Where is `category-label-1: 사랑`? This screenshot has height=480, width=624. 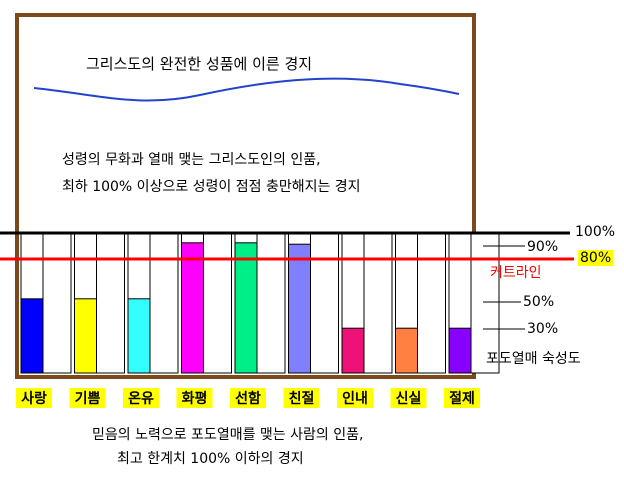 category-label-1: 사랑 is located at coordinates (34, 399).